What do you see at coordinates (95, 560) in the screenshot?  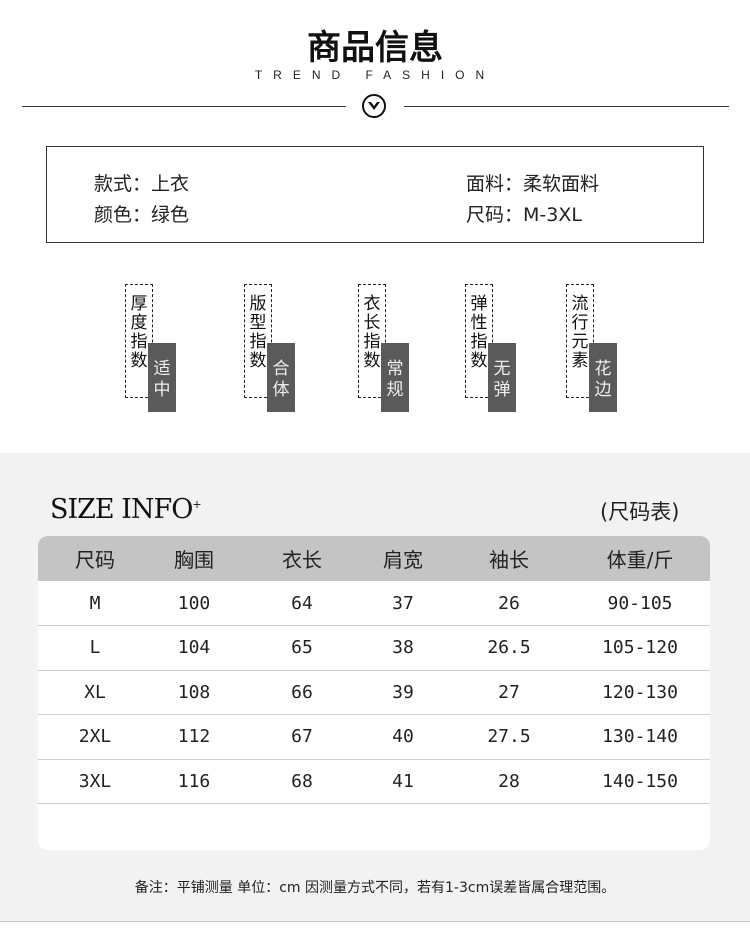 I see `column-header: 尺码` at bounding box center [95, 560].